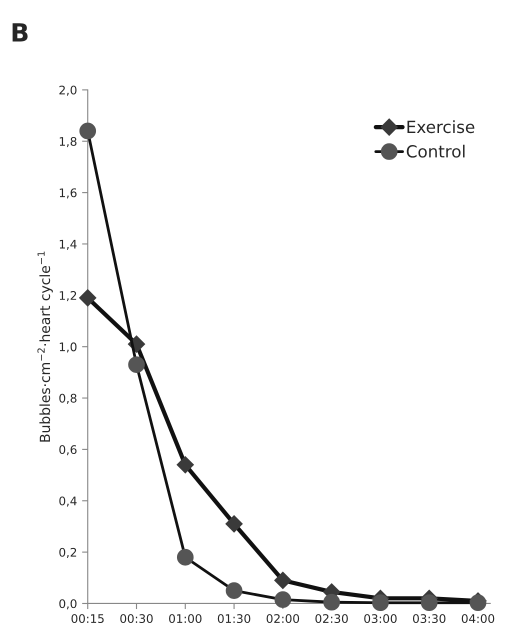  Describe the element at coordinates (68, 142) in the screenshot. I see `y-tick-label: 1,8` at that location.